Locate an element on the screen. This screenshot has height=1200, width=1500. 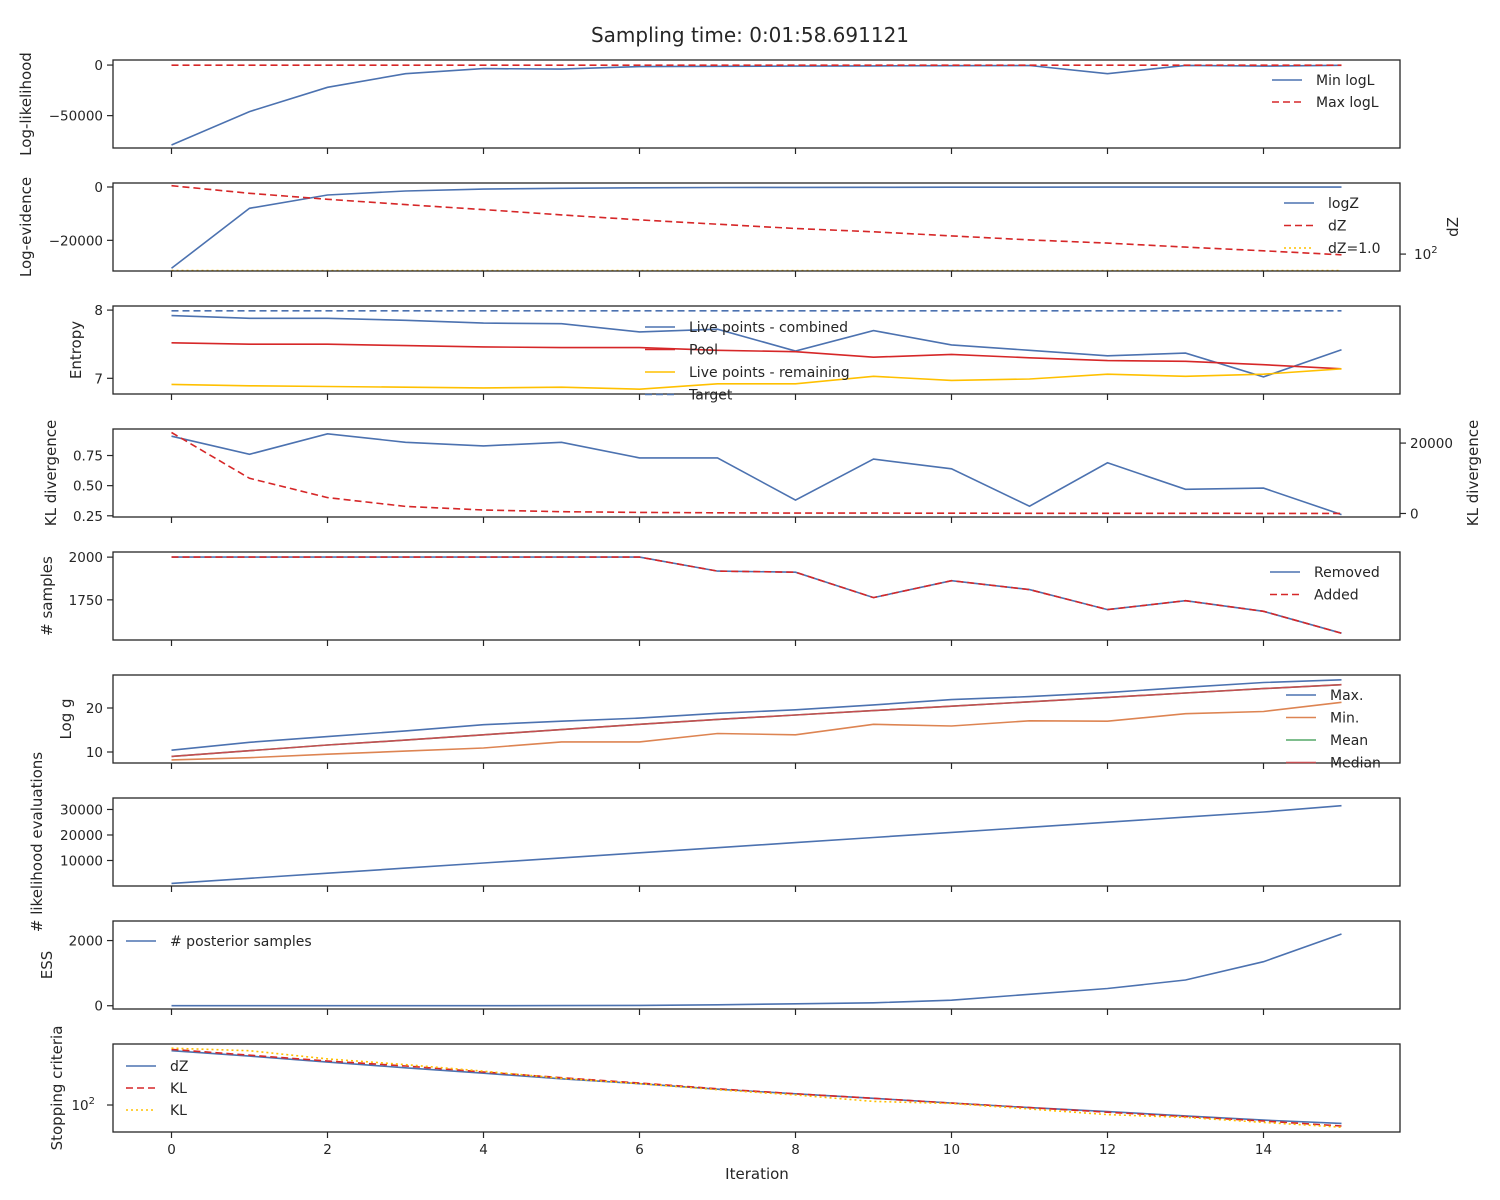
y-tick-label: 0.50 is located at coordinates (88, 487).